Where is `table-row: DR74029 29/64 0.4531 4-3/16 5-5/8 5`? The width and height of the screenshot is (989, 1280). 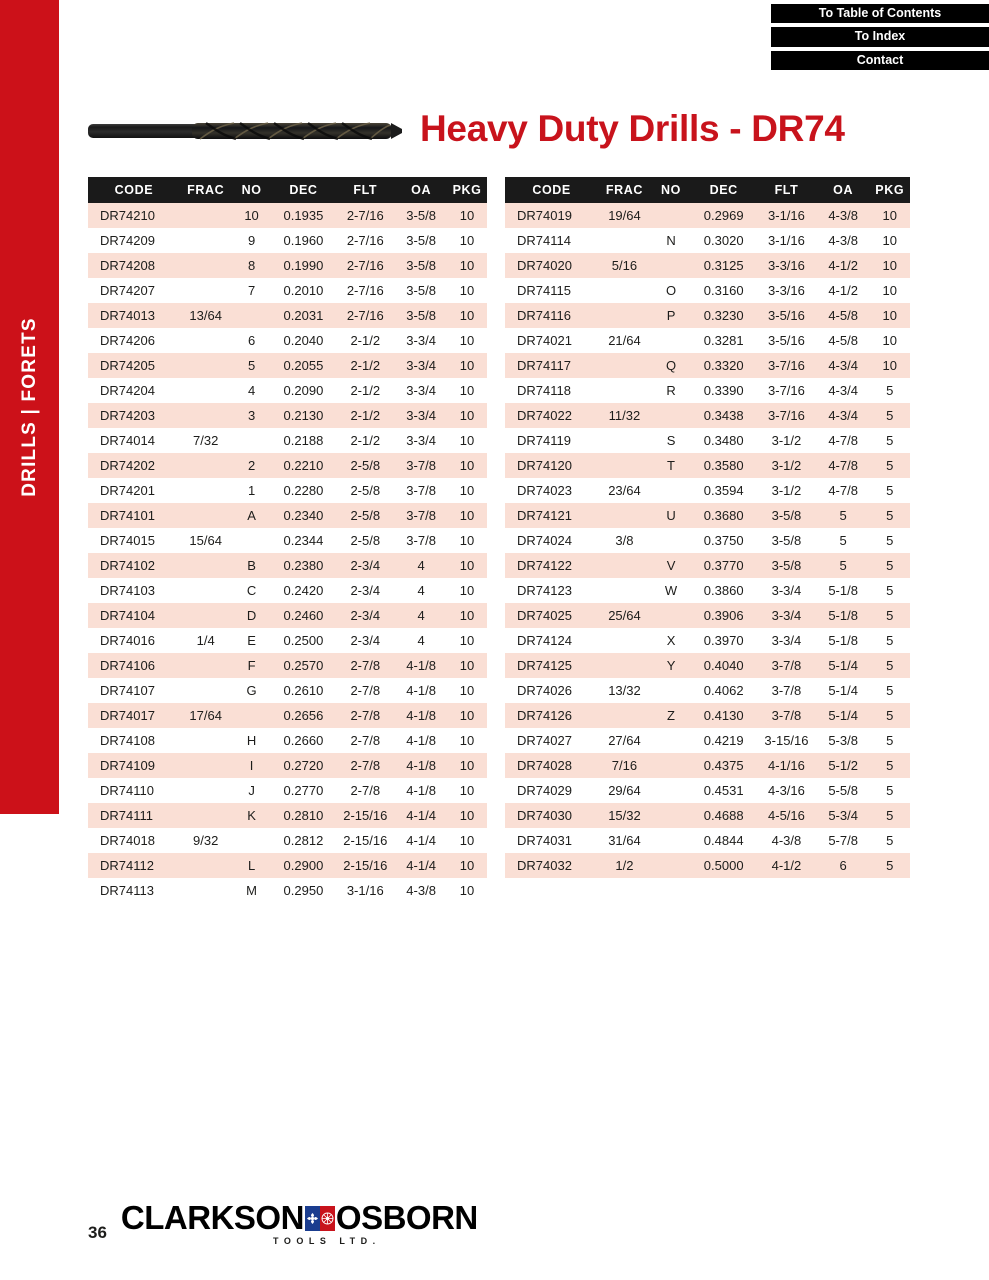 table-row: DR74029 29/64 0.4531 4-3/16 5-5/8 5 is located at coordinates (707, 790).